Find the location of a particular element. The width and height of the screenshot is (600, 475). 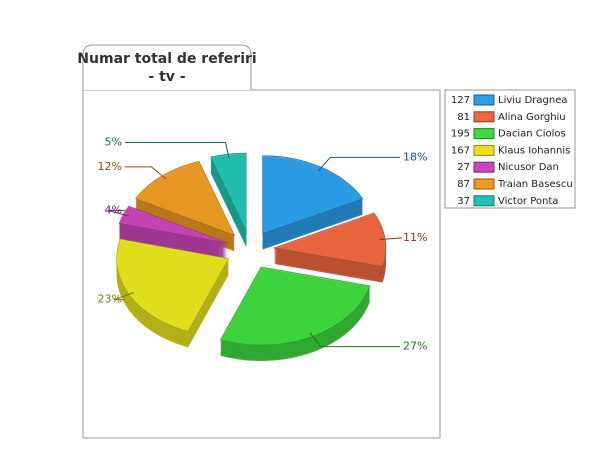

legend-value: 27 is located at coordinates (463, 167).